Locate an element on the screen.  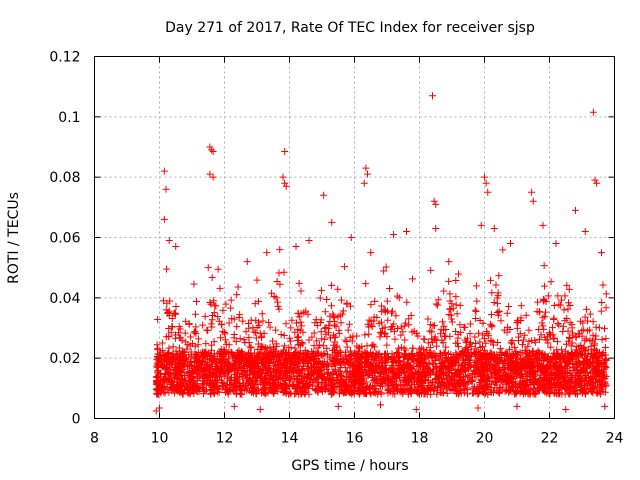
x-tick-label: 8 is located at coordinates (94, 439).